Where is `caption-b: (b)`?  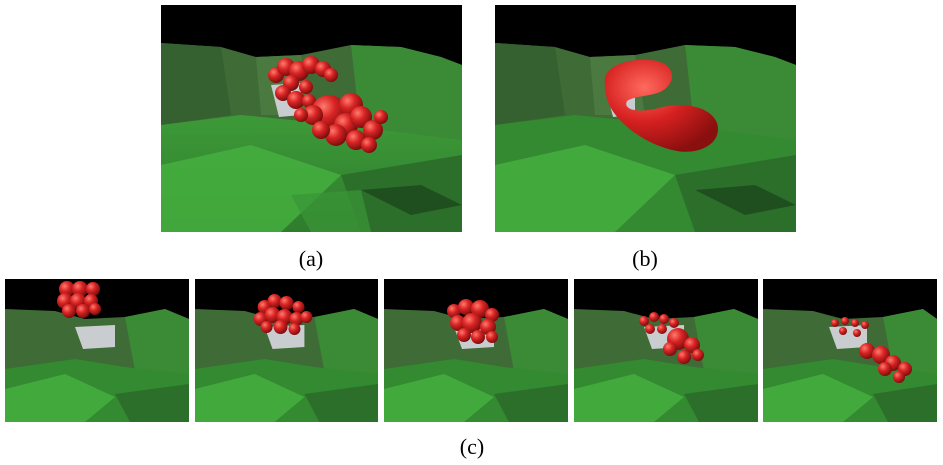
caption-b: (b) is located at coordinates (645, 258).